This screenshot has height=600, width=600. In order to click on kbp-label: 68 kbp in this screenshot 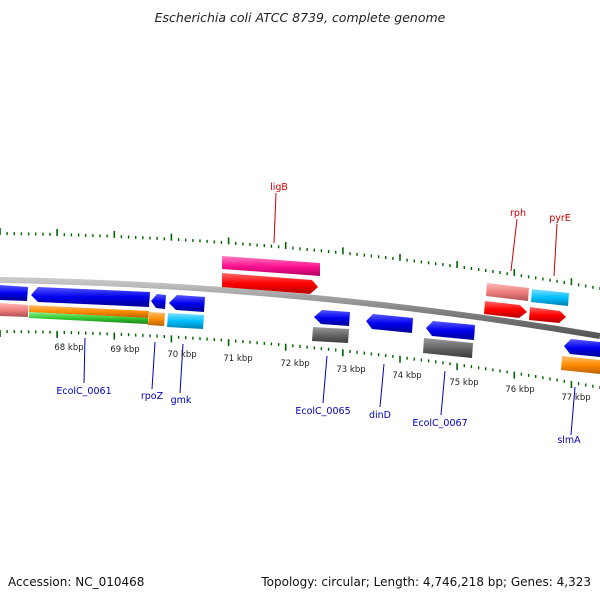, I will do `click(68, 348)`.